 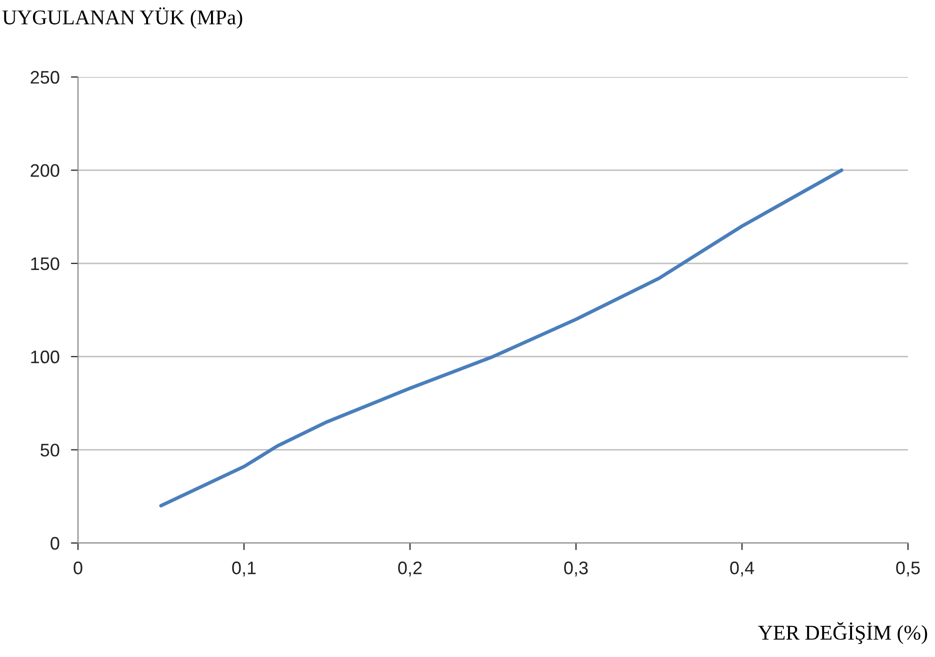 What do you see at coordinates (45, 357) in the screenshot?
I see `y-tick-label: 100` at bounding box center [45, 357].